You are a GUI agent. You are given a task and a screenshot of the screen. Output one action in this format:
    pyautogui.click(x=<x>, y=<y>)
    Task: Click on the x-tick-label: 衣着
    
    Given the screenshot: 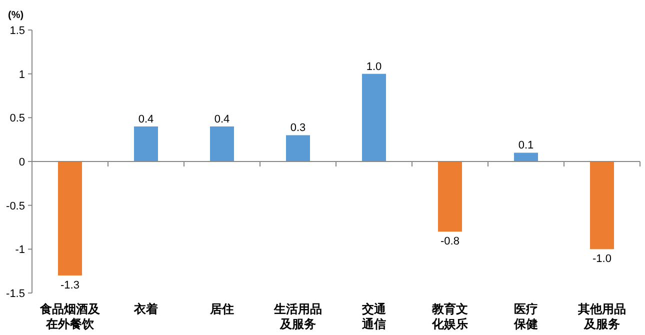 What is the action you would take?
    pyautogui.click(x=145, y=309)
    